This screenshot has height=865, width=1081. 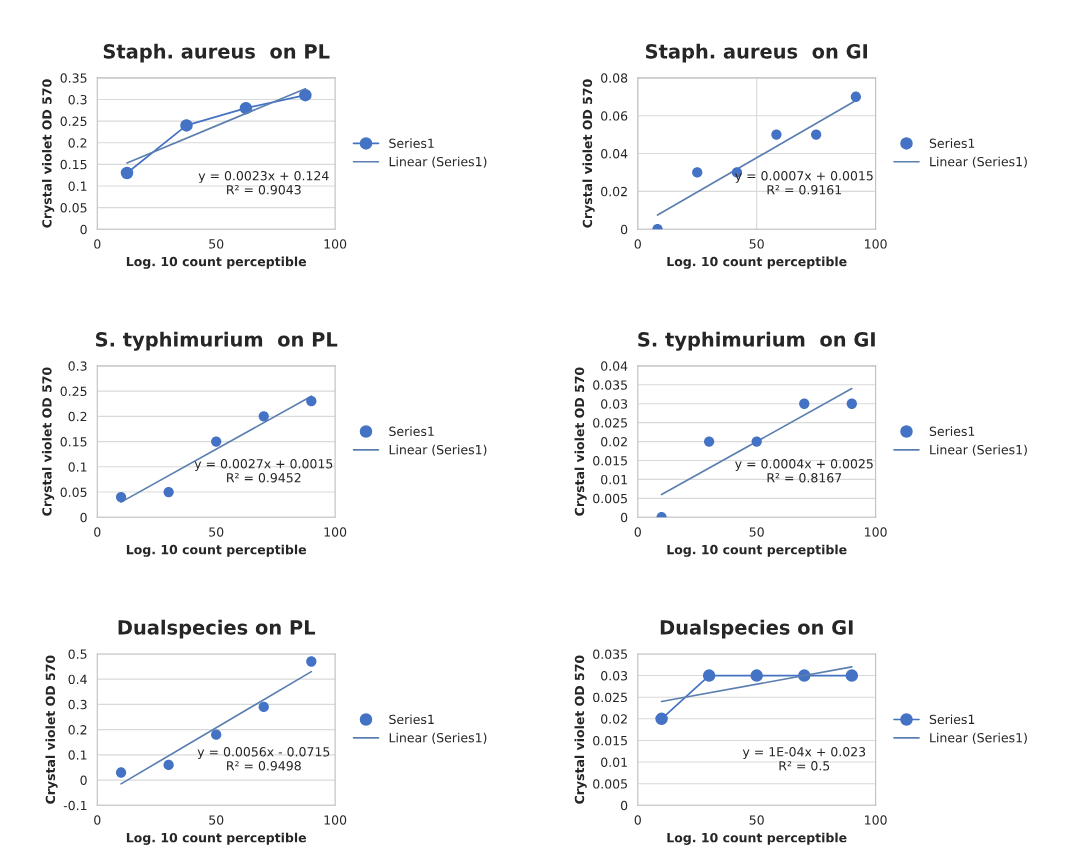 What do you see at coordinates (757, 53) in the screenshot?
I see `chart-title: Staph. aureus on GI` at bounding box center [757, 53].